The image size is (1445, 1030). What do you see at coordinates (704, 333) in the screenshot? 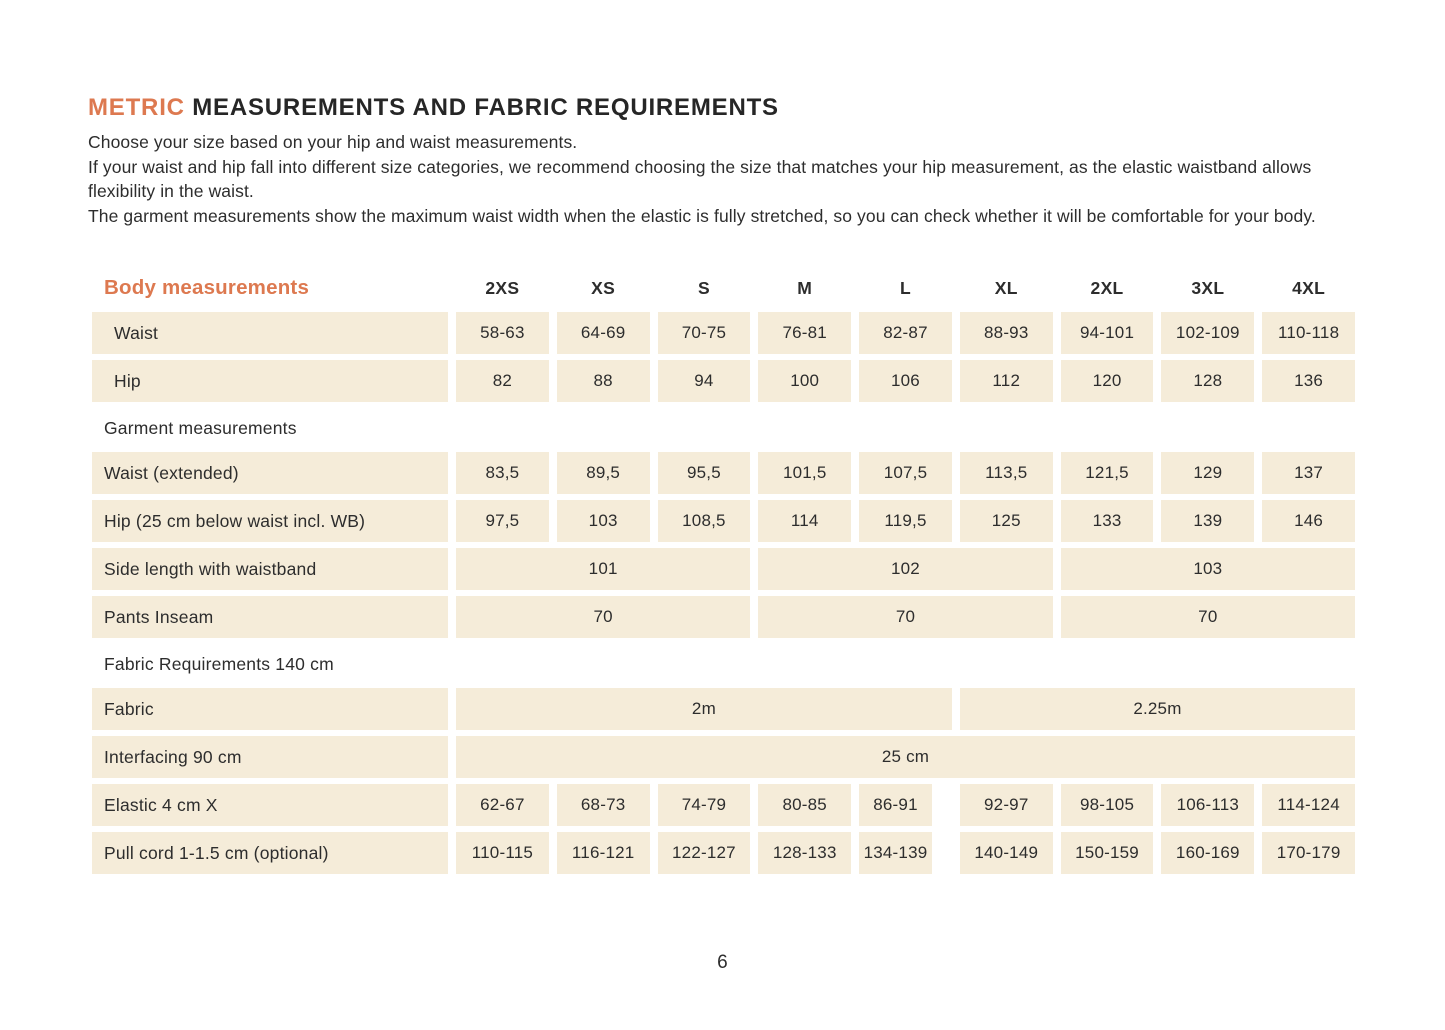
I see `table-cell: 70-75` at bounding box center [704, 333].